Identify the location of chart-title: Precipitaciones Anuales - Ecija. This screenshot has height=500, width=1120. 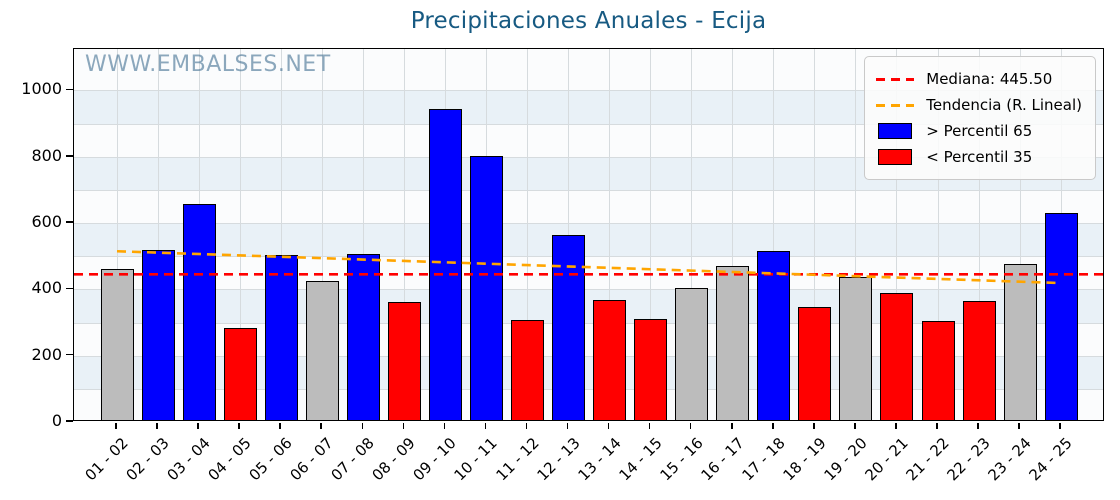
(588, 21).